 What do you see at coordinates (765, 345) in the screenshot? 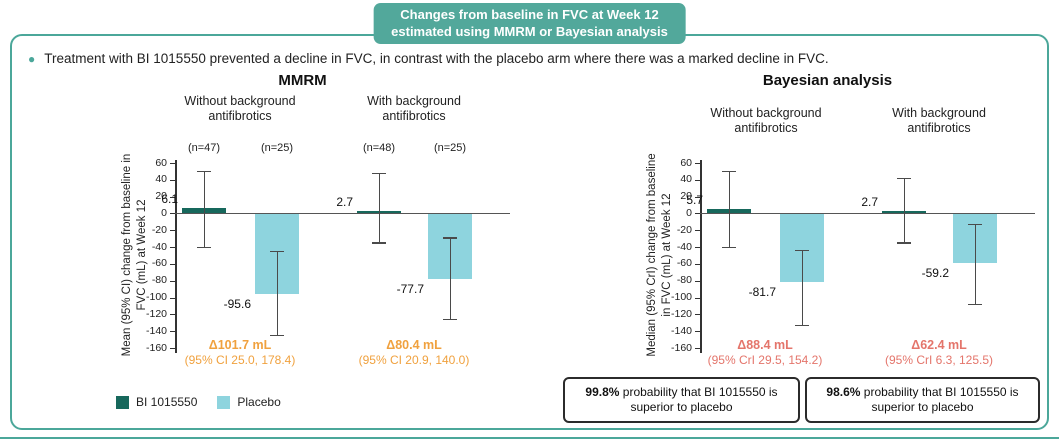
I see `delta-value: Δ88.4 mL` at bounding box center [765, 345].